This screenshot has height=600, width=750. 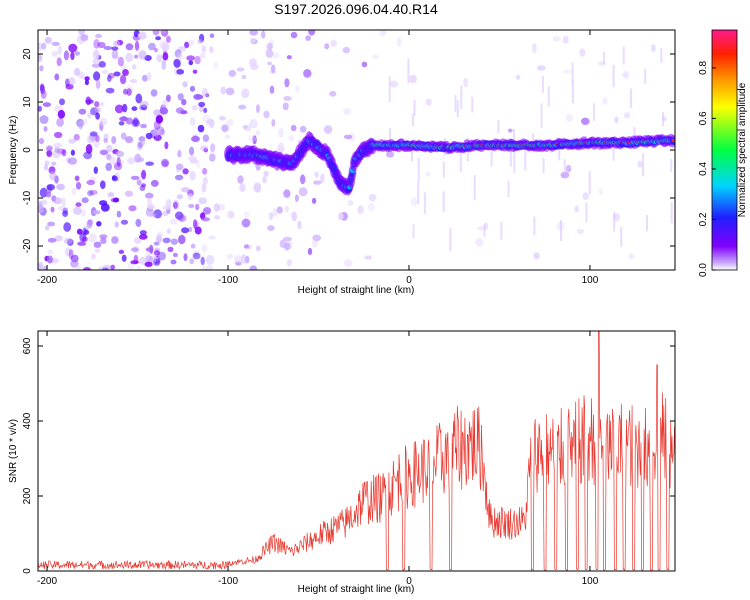 What do you see at coordinates (228, 581) in the screenshot?
I see `snr-xtick-label: -100` at bounding box center [228, 581].